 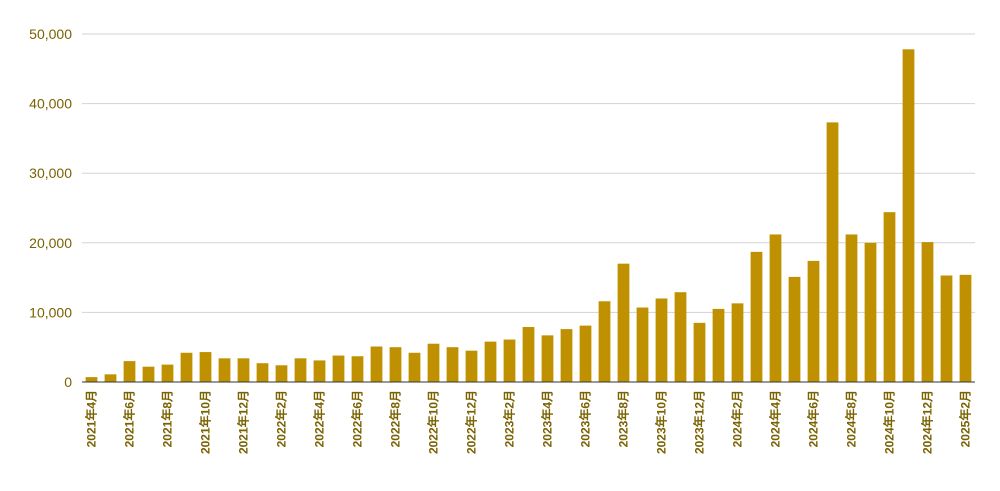 I want to click on y-axis-ticks: 0 10,000 20,000 30,000 40,000 50,000, so click(x=50, y=208).